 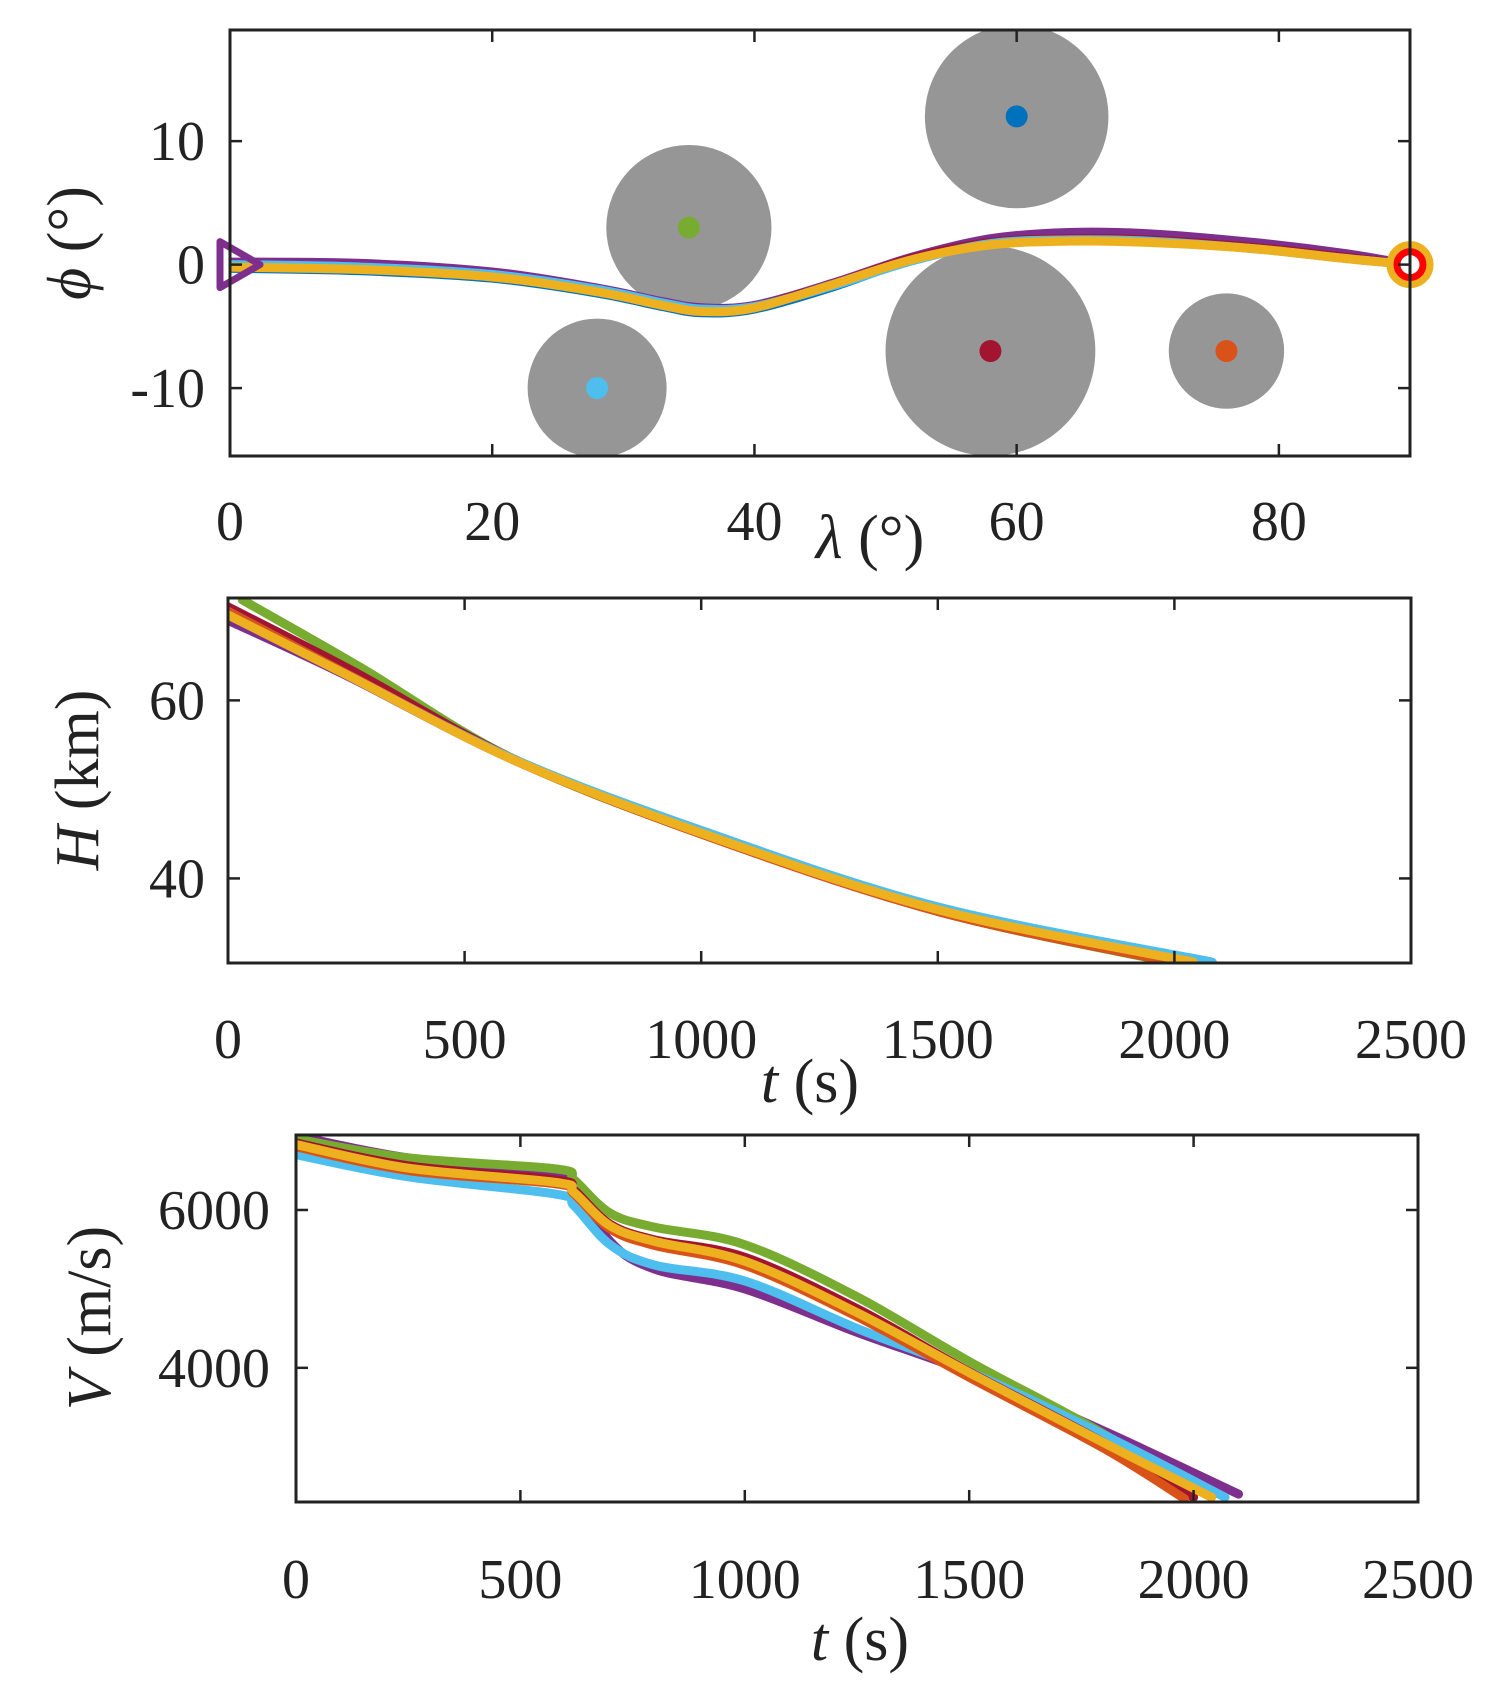 I want to click on x-tick-label: 20, so click(x=492, y=522).